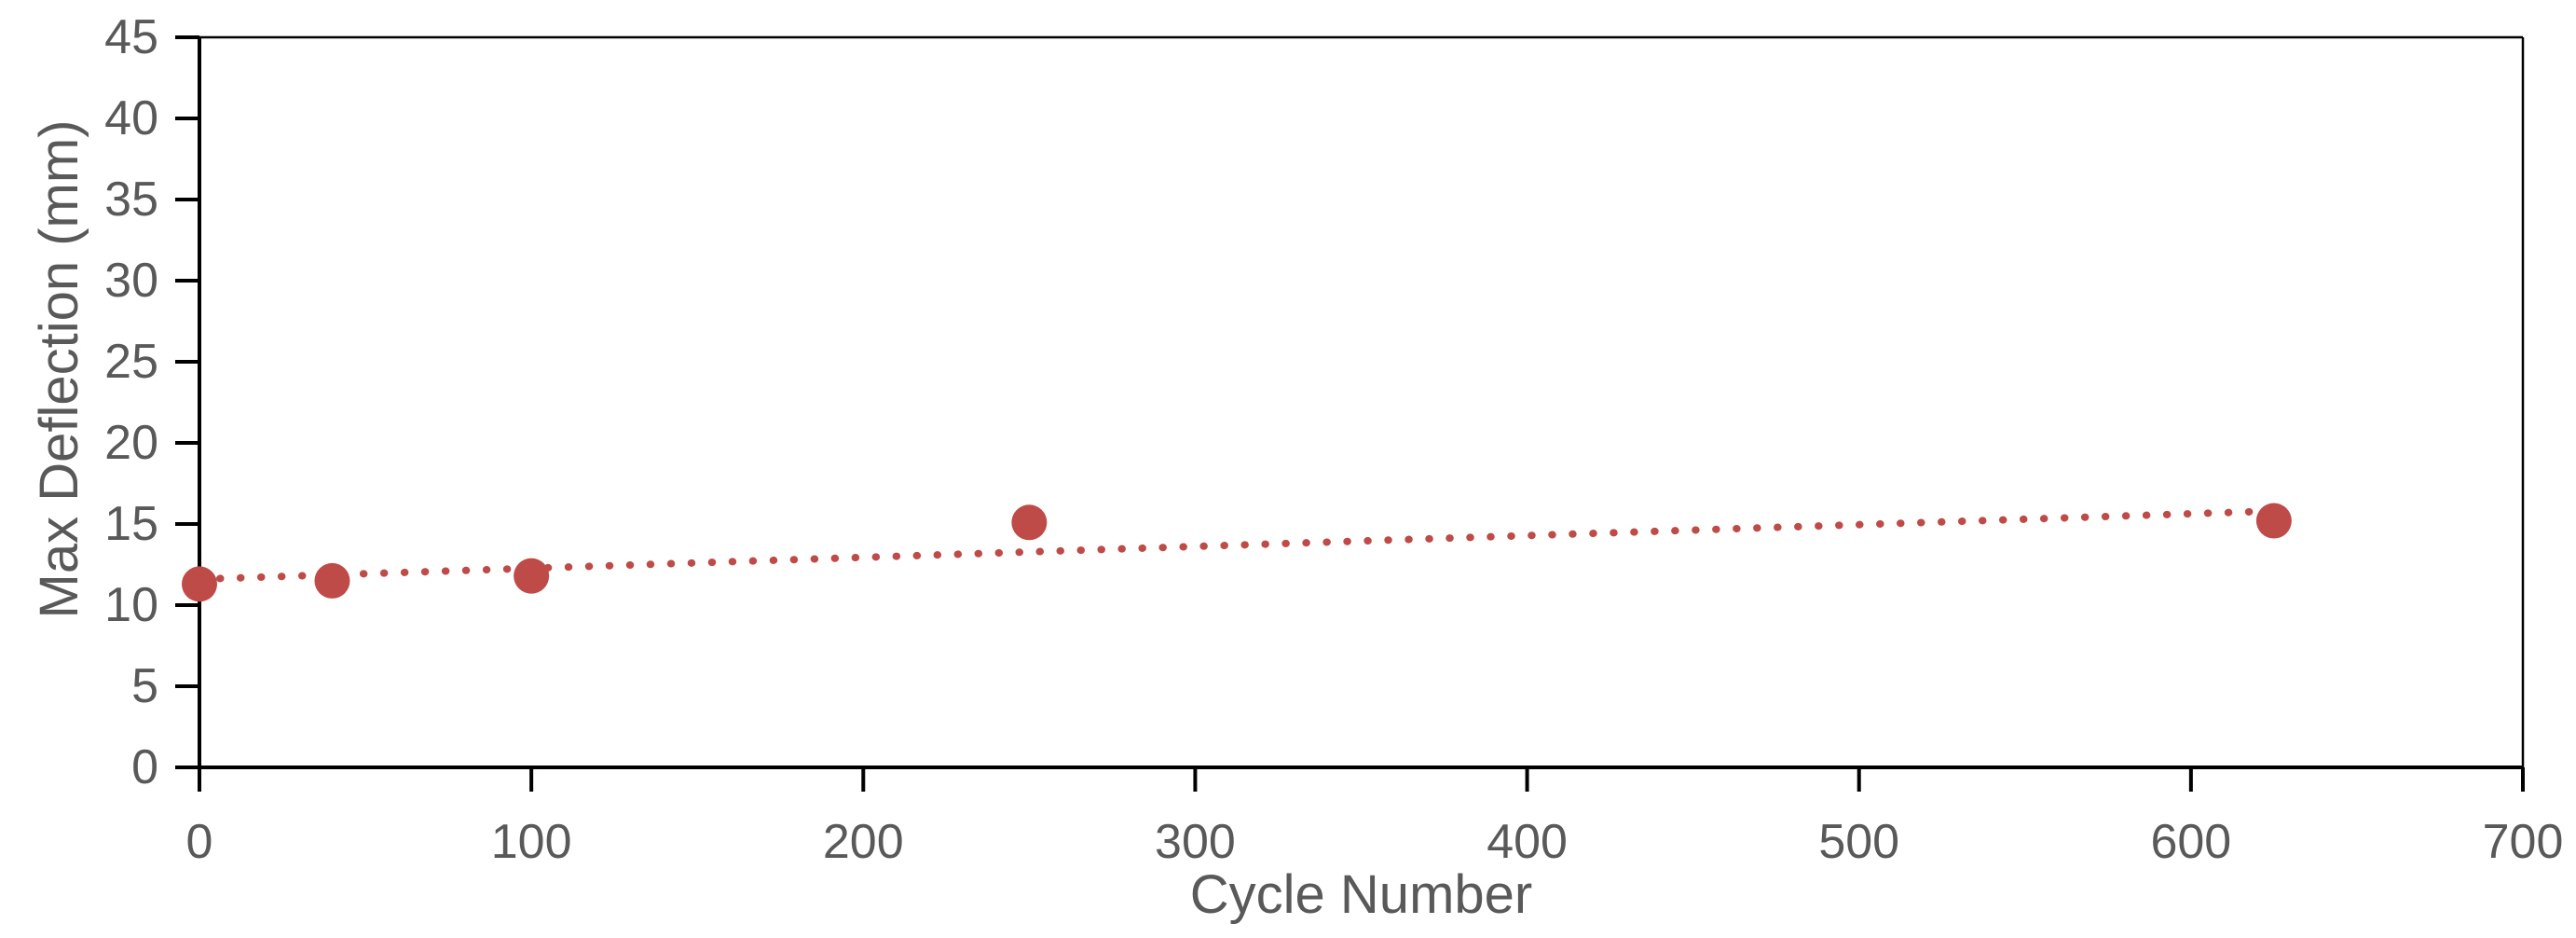  What do you see at coordinates (131, 443) in the screenshot?
I see `y-tick-label: 20` at bounding box center [131, 443].